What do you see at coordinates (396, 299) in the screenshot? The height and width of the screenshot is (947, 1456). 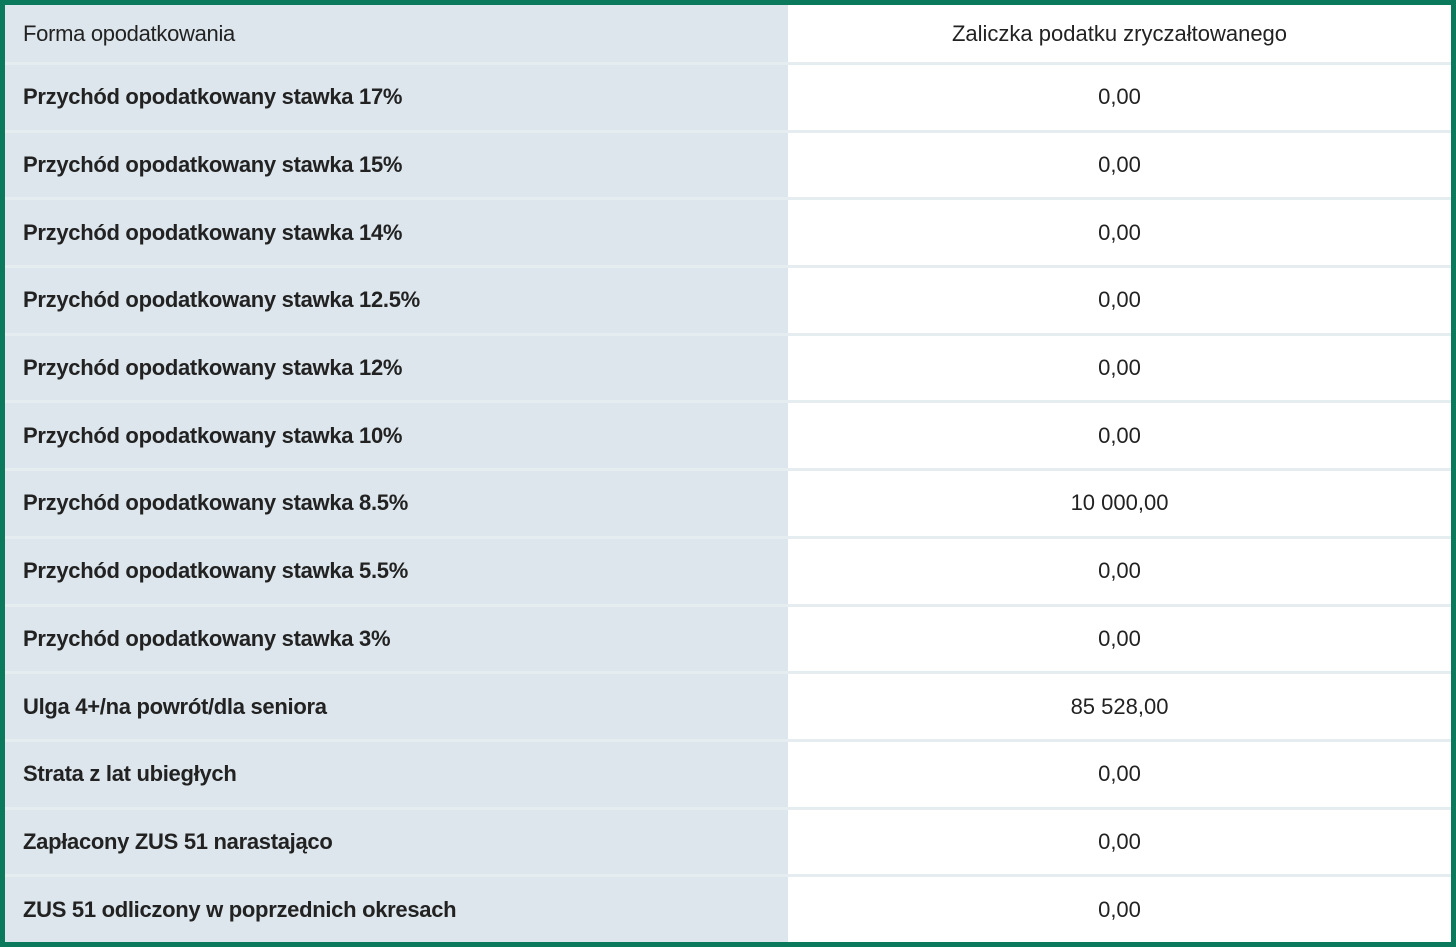 I see `row-label: Przychód opodatkowany stawka 12.5%` at bounding box center [396, 299].